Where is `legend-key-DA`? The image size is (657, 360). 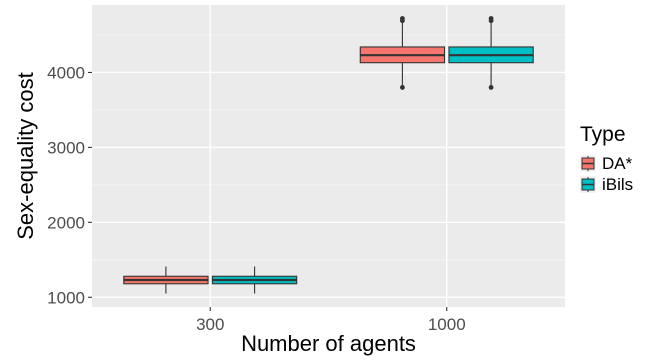 legend-key-DA is located at coordinates (588, 163).